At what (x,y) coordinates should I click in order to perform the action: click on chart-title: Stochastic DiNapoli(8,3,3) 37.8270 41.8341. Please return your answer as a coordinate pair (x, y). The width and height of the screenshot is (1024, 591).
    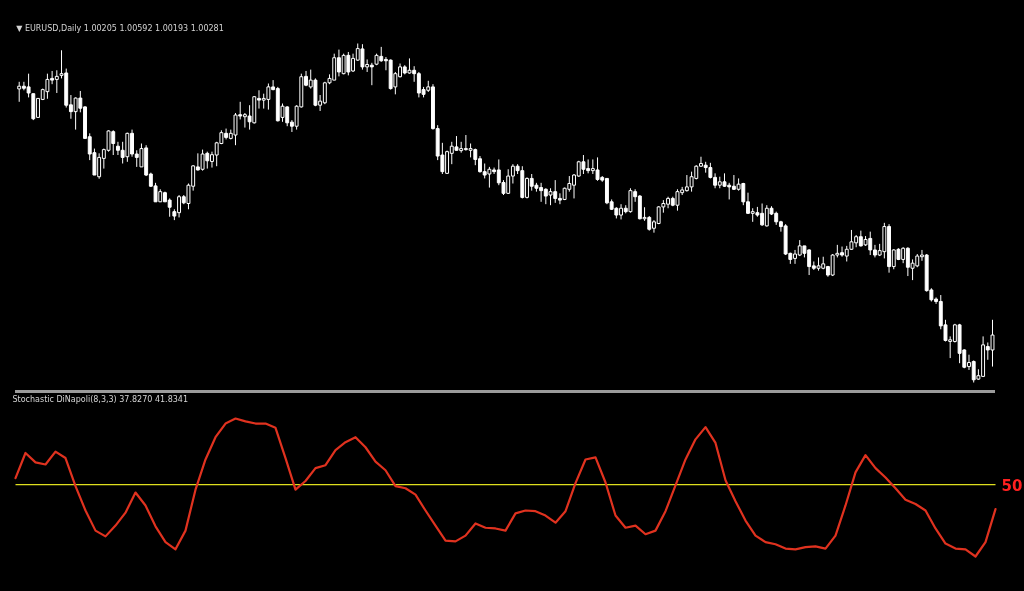
    Looking at the image, I should click on (100, 399).